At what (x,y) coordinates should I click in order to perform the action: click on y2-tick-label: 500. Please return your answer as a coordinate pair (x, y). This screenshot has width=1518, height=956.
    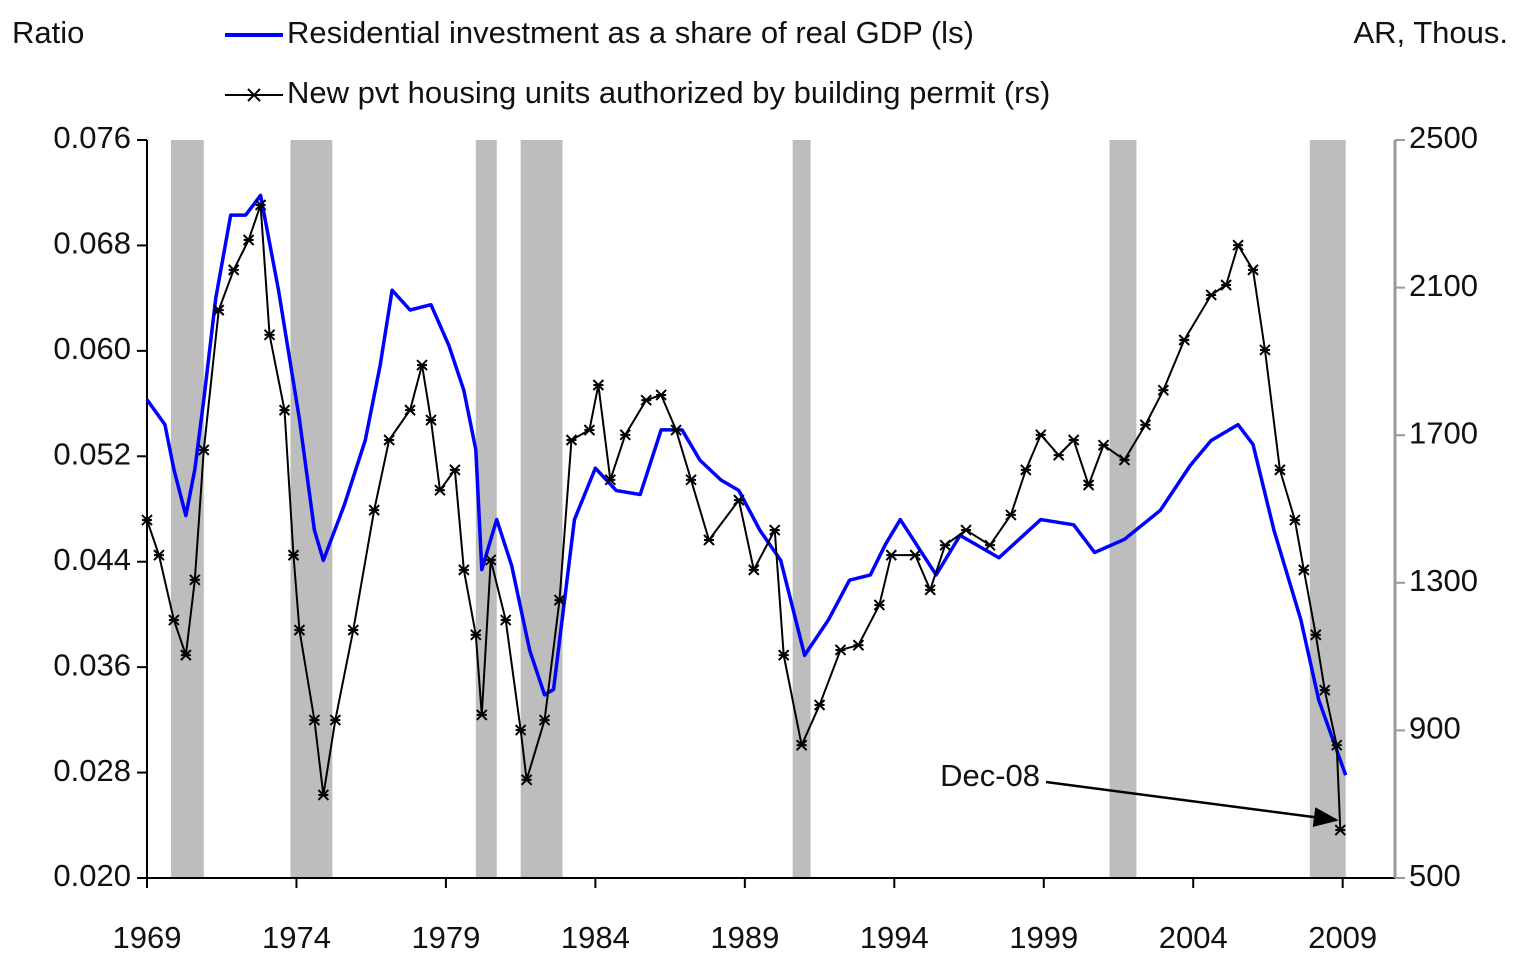
    Looking at the image, I should click on (1435, 875).